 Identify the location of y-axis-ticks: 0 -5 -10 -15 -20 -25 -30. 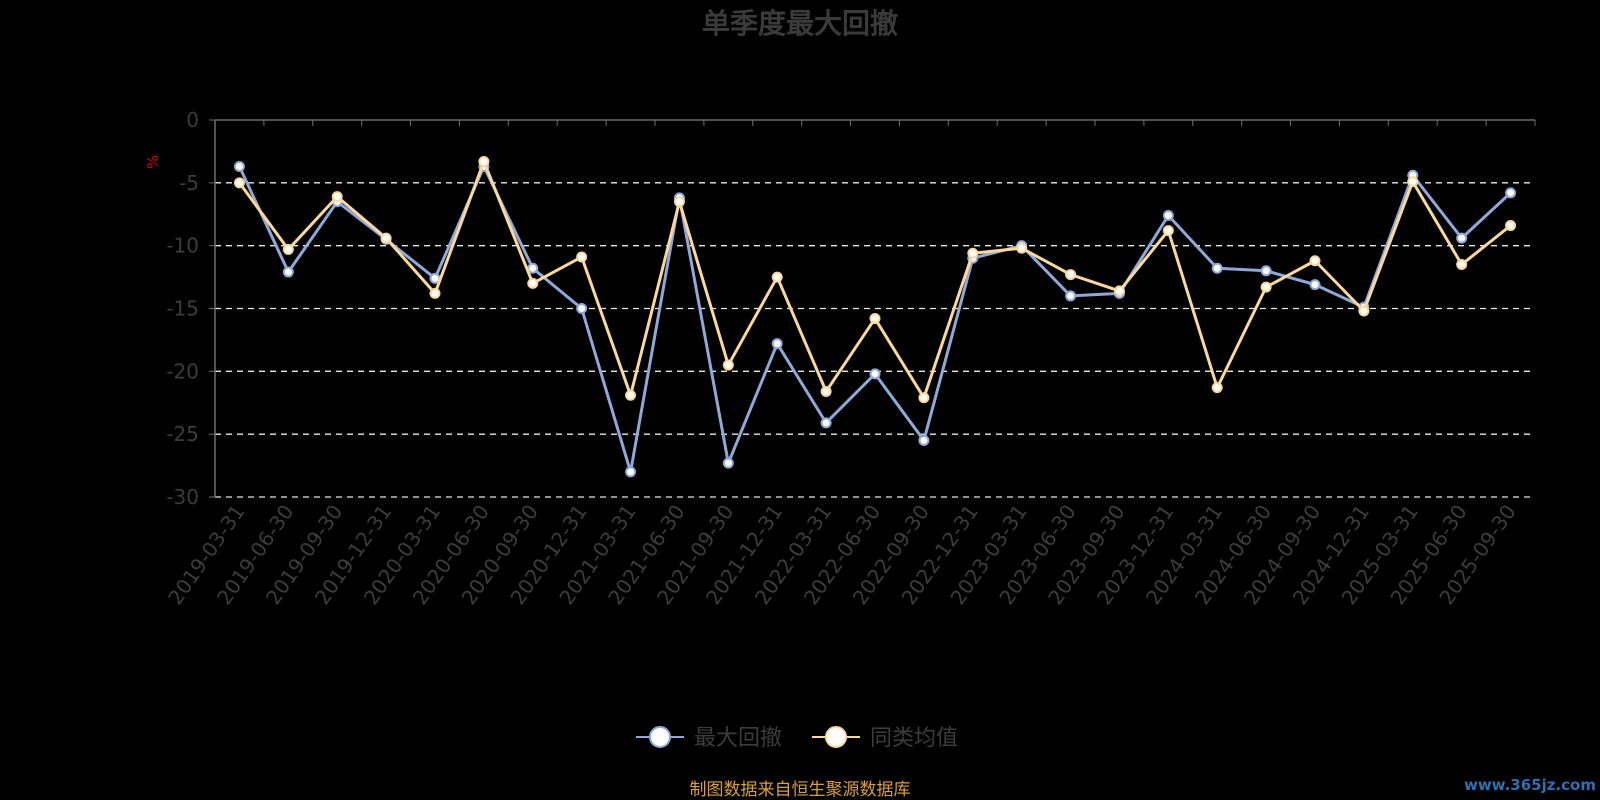
(190, 308).